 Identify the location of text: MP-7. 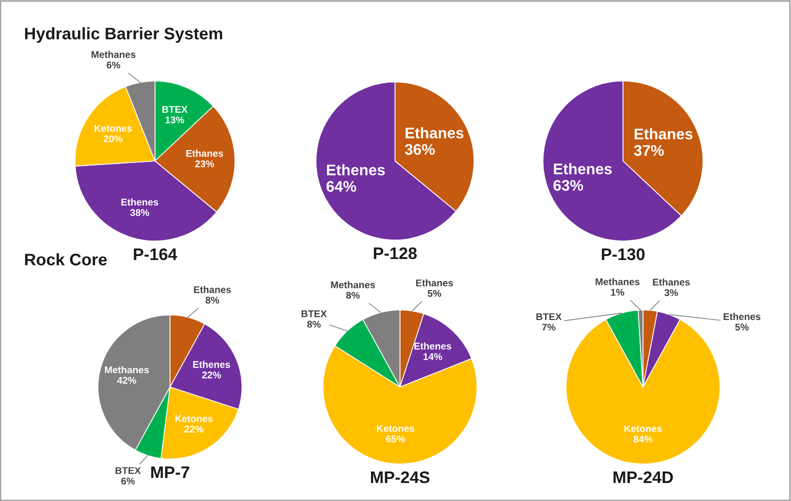
(170, 472).